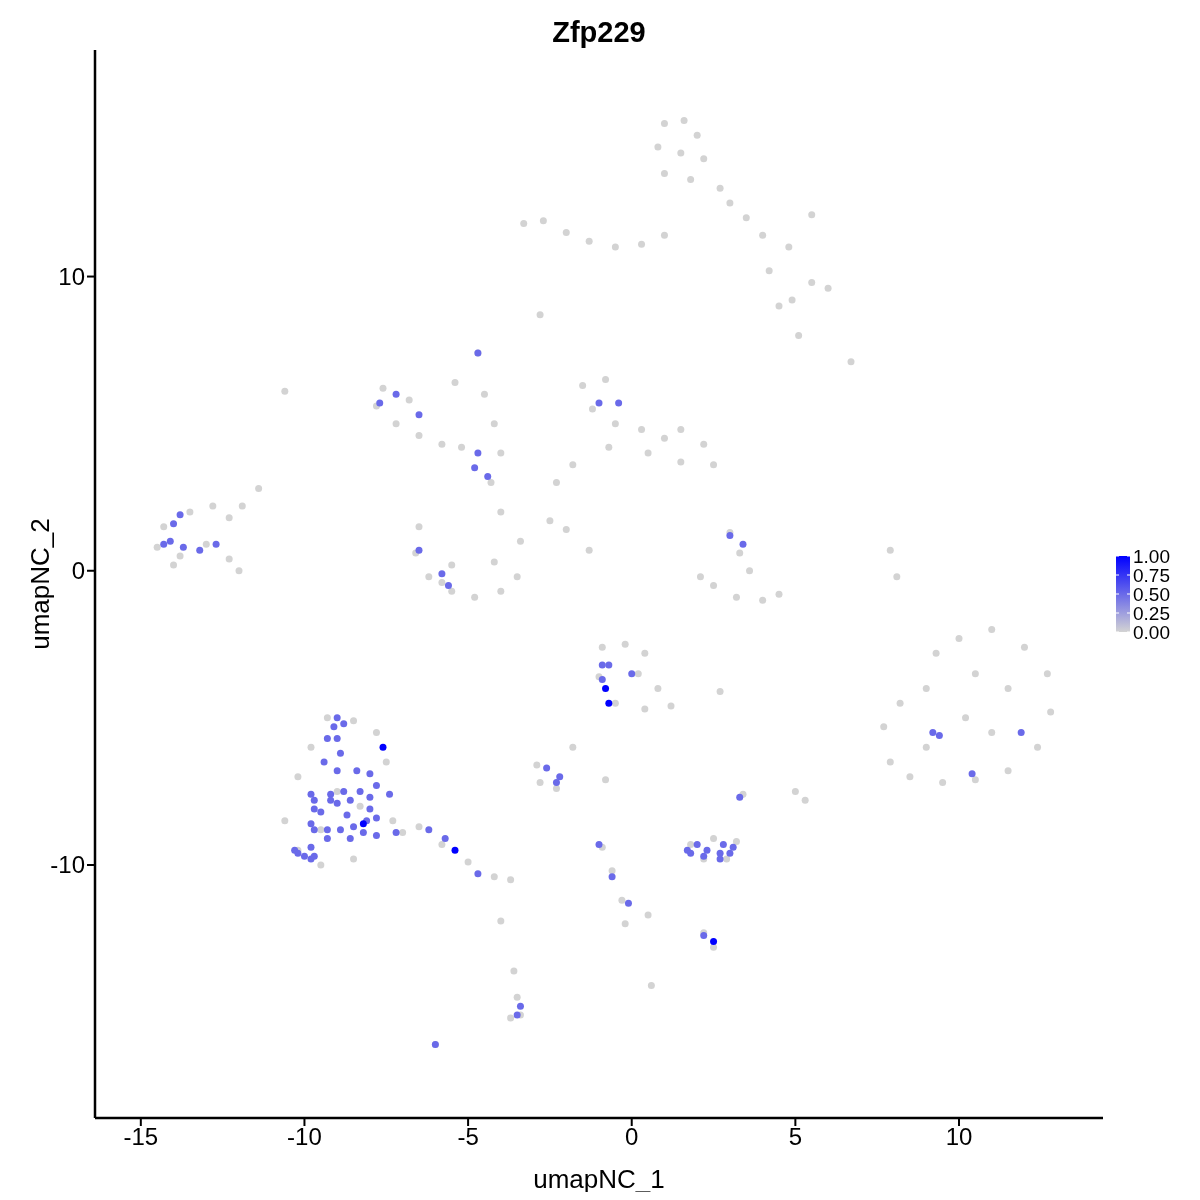 The image size is (1200, 1200). Describe the element at coordinates (599, 32) in the screenshot. I see `chart-title: Zfp229` at that location.